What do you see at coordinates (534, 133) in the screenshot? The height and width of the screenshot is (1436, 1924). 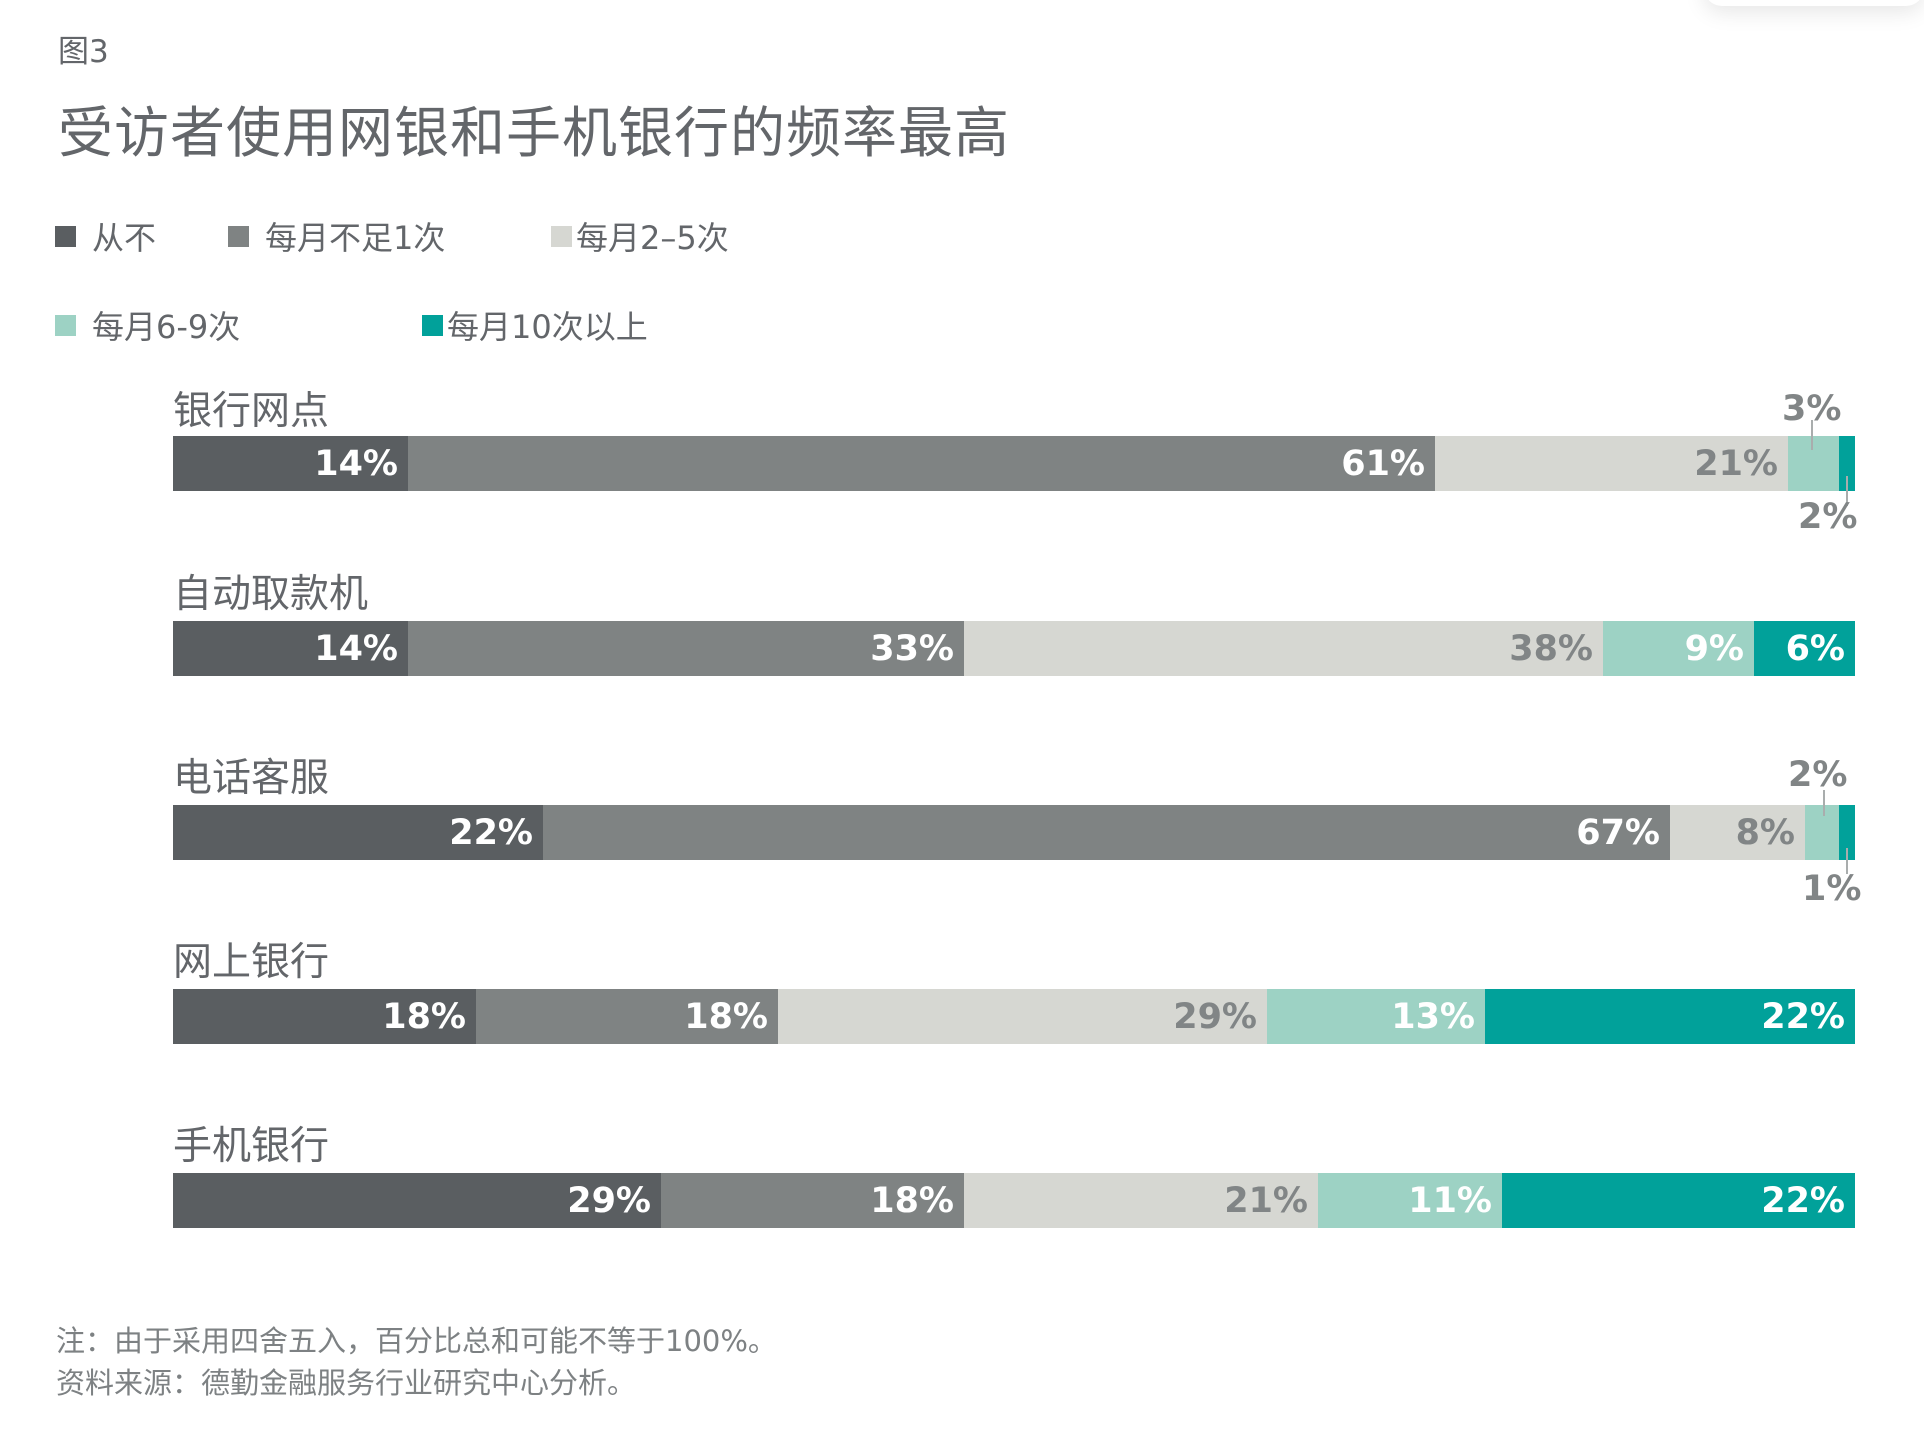 I see `chart-title: 受访者使用网银和手机银行的频率最高` at bounding box center [534, 133].